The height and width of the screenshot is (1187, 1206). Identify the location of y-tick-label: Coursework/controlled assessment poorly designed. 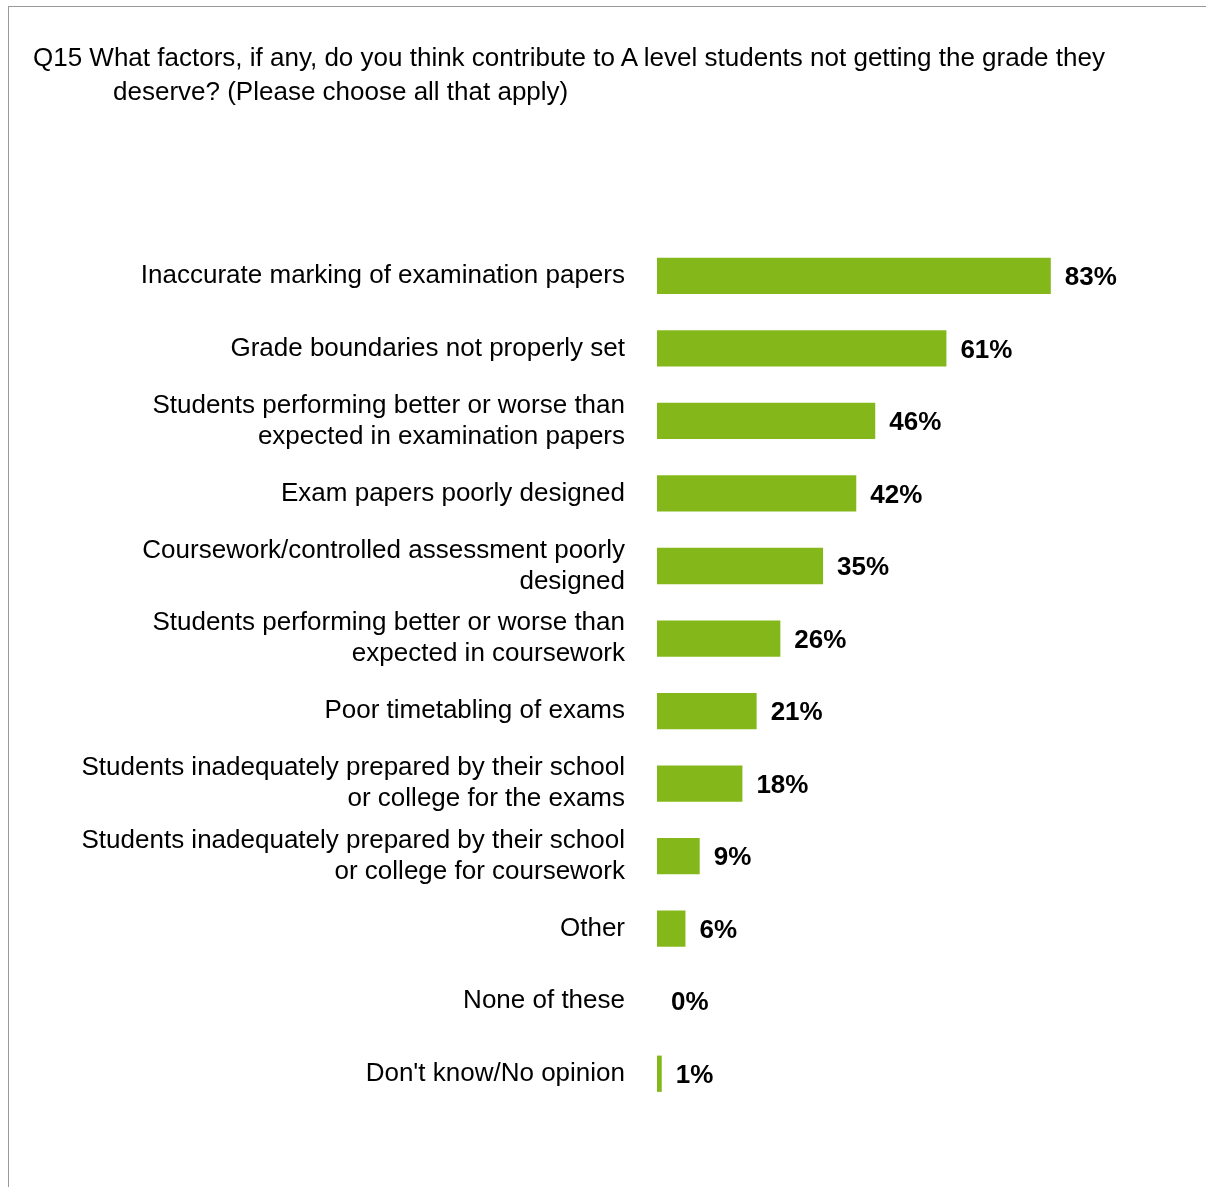
(383, 564).